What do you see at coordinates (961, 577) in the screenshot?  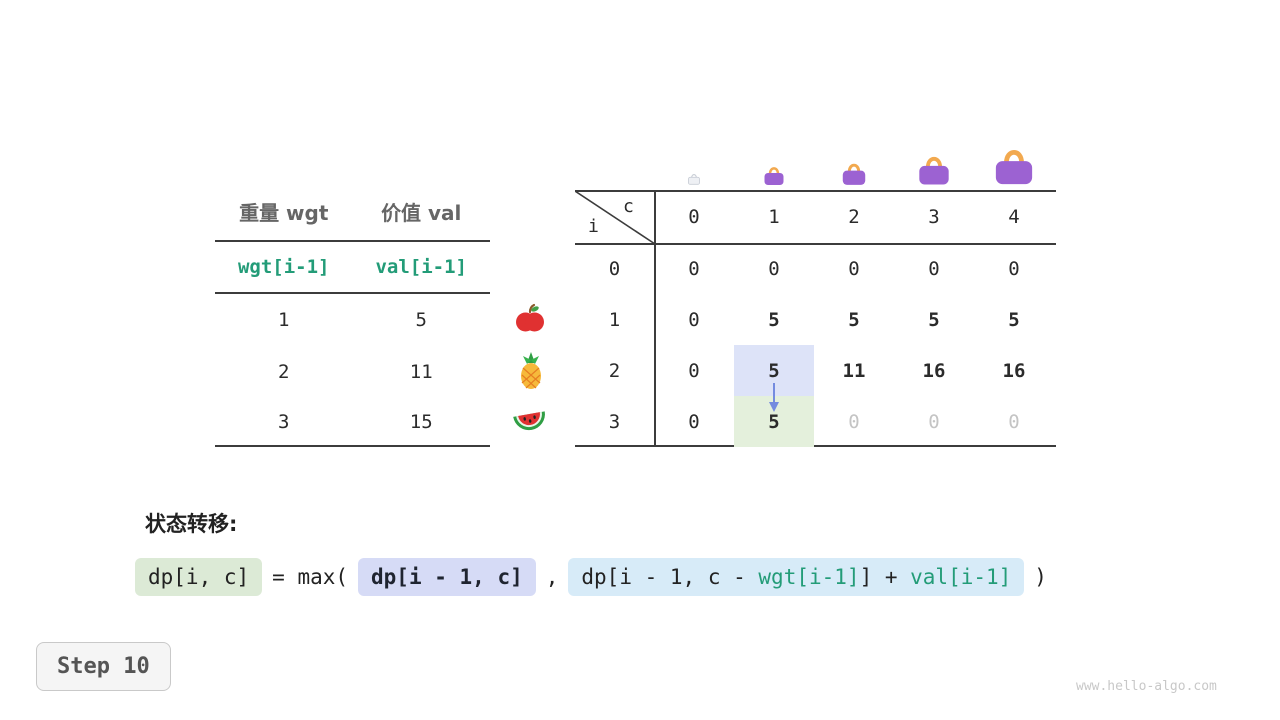 I see `formula-term2-val: val[i-1]` at bounding box center [961, 577].